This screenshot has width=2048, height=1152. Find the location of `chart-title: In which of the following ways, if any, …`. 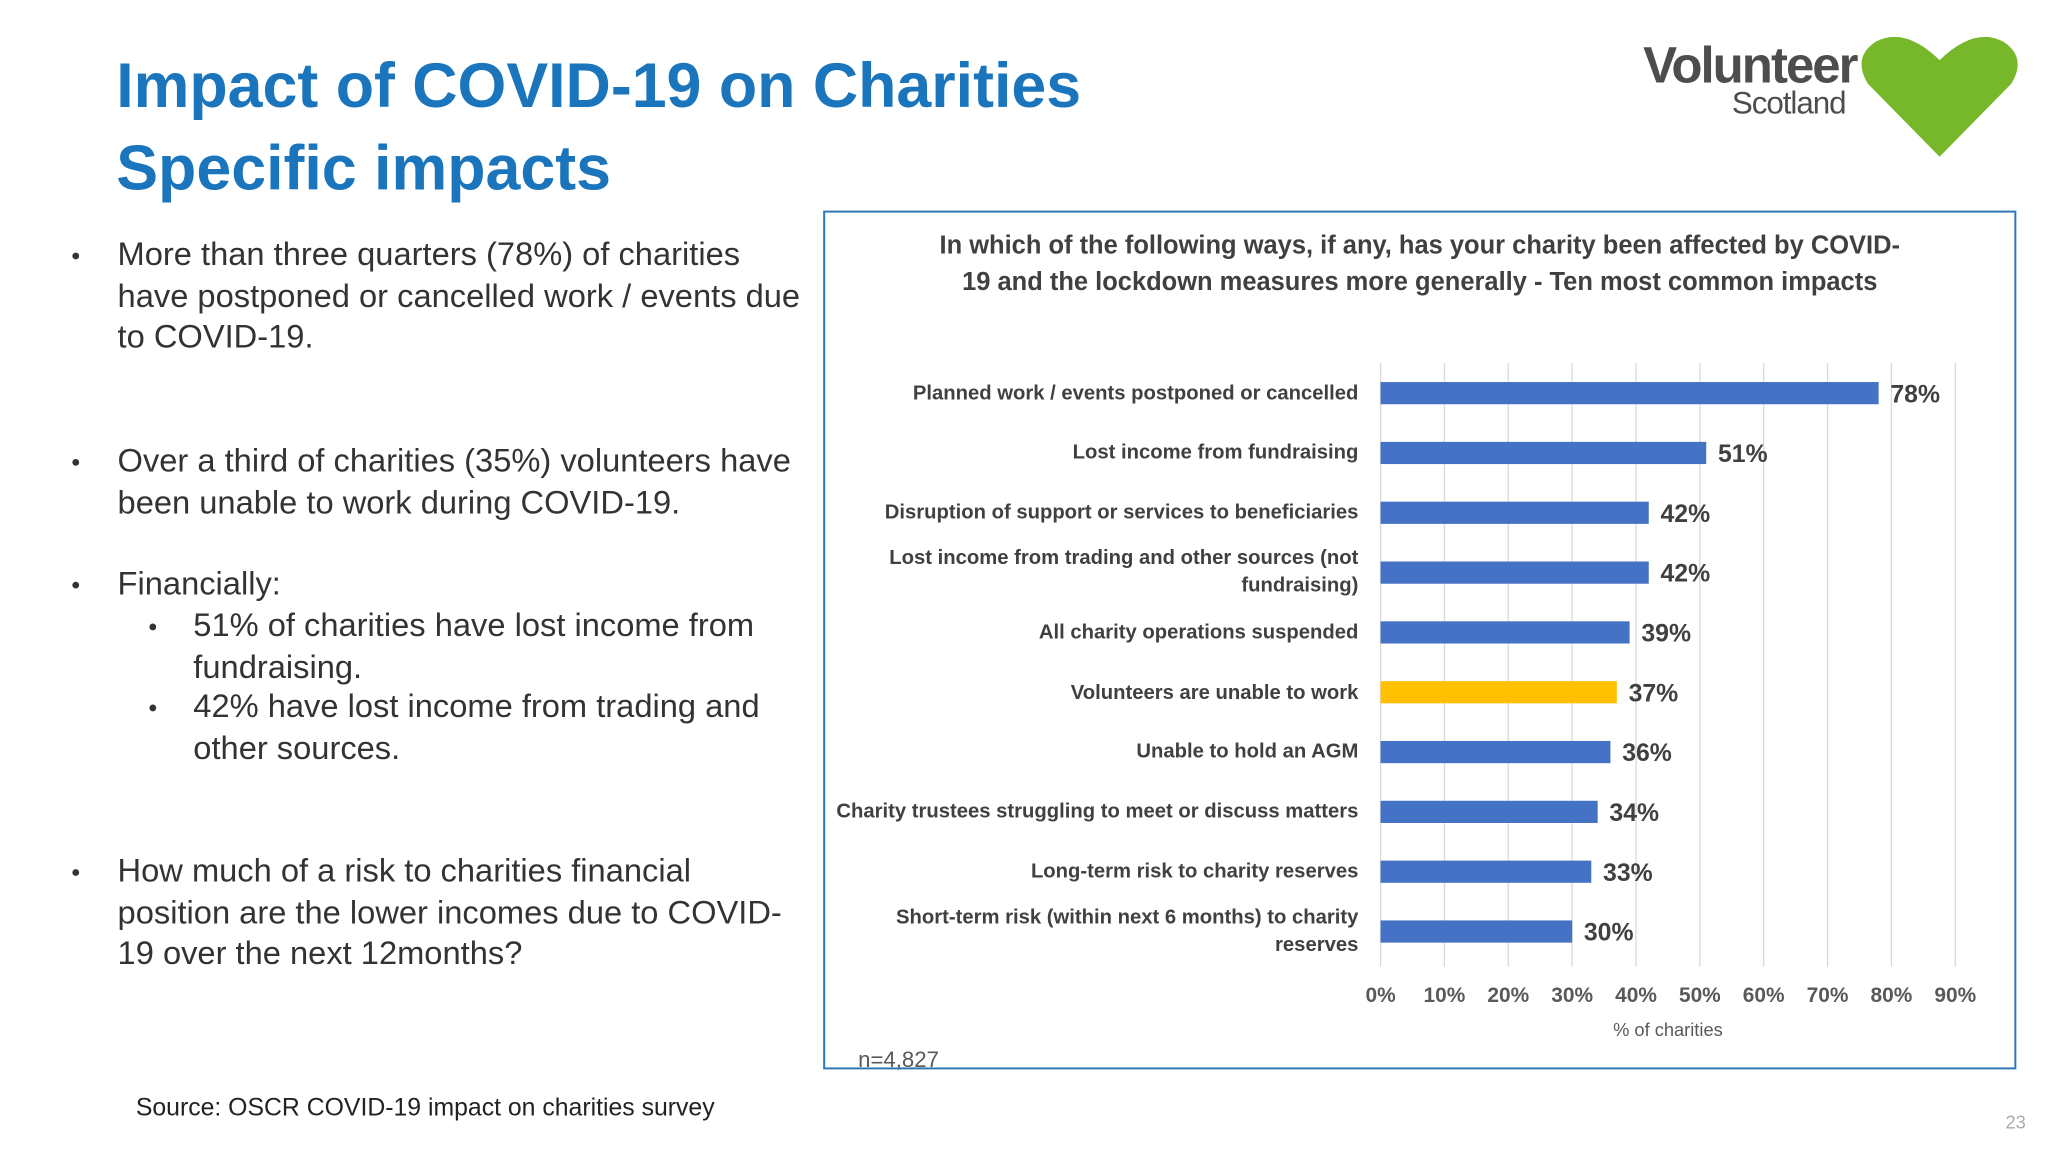

chart-title: In which of the following ways, if any, … is located at coordinates (1419, 264).